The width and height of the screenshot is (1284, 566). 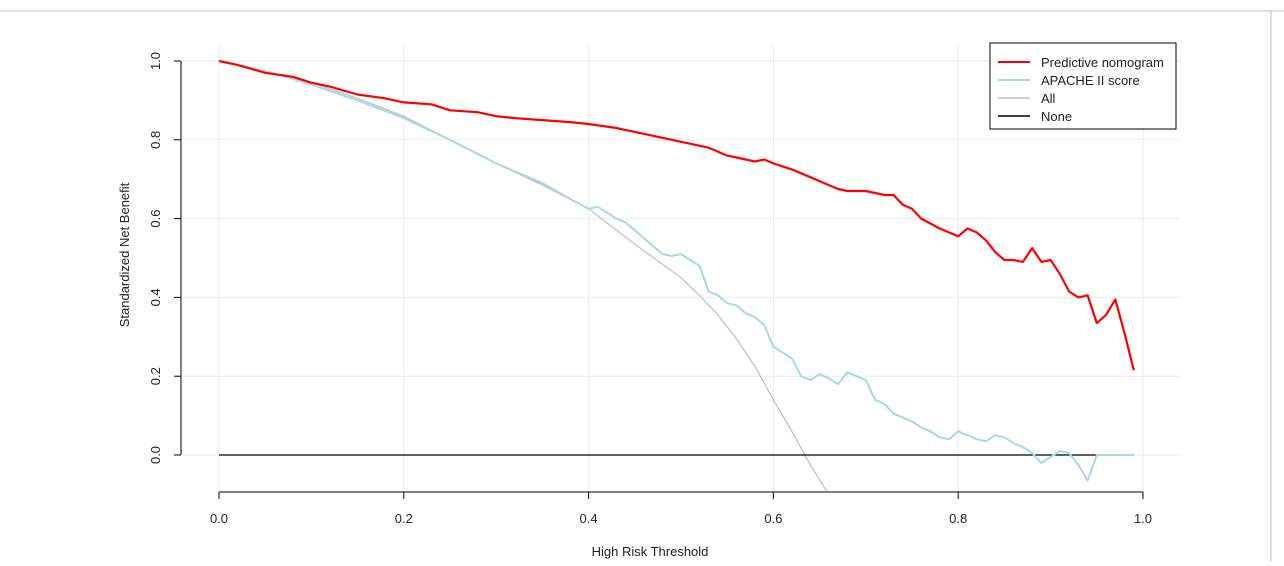 What do you see at coordinates (650, 551) in the screenshot?
I see `x-axis-title: High Risk Threshold` at bounding box center [650, 551].